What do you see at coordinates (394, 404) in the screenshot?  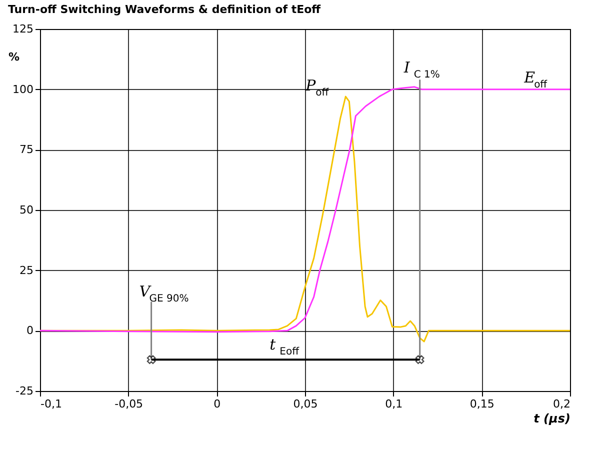 I see `x-tick-label: 0,1` at bounding box center [394, 404].